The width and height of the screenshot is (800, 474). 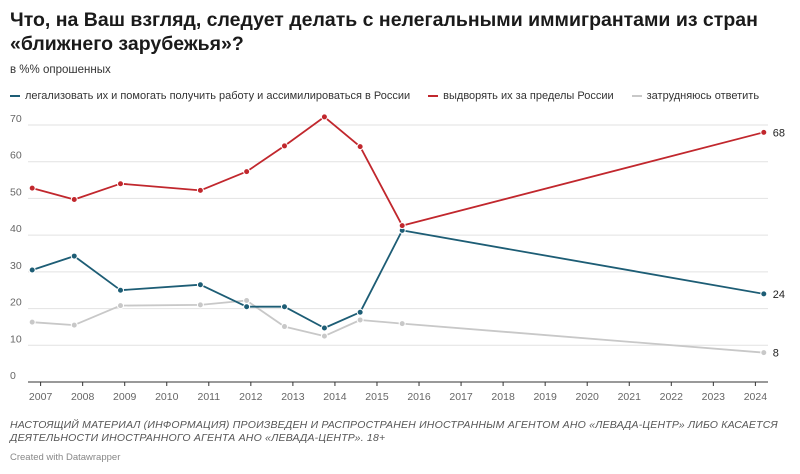 I want to click on y-tick-label-40: 40, so click(x=16, y=229).